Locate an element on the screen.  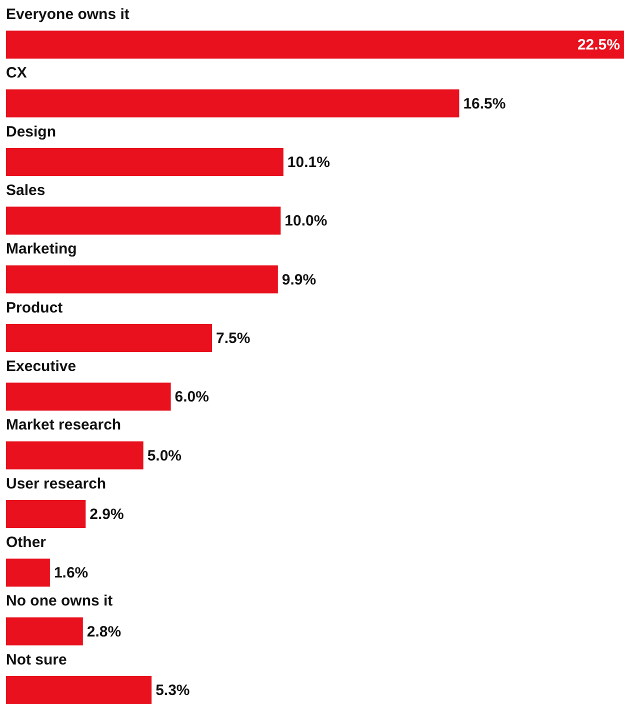
y-tick-label: Design is located at coordinates (31, 131).